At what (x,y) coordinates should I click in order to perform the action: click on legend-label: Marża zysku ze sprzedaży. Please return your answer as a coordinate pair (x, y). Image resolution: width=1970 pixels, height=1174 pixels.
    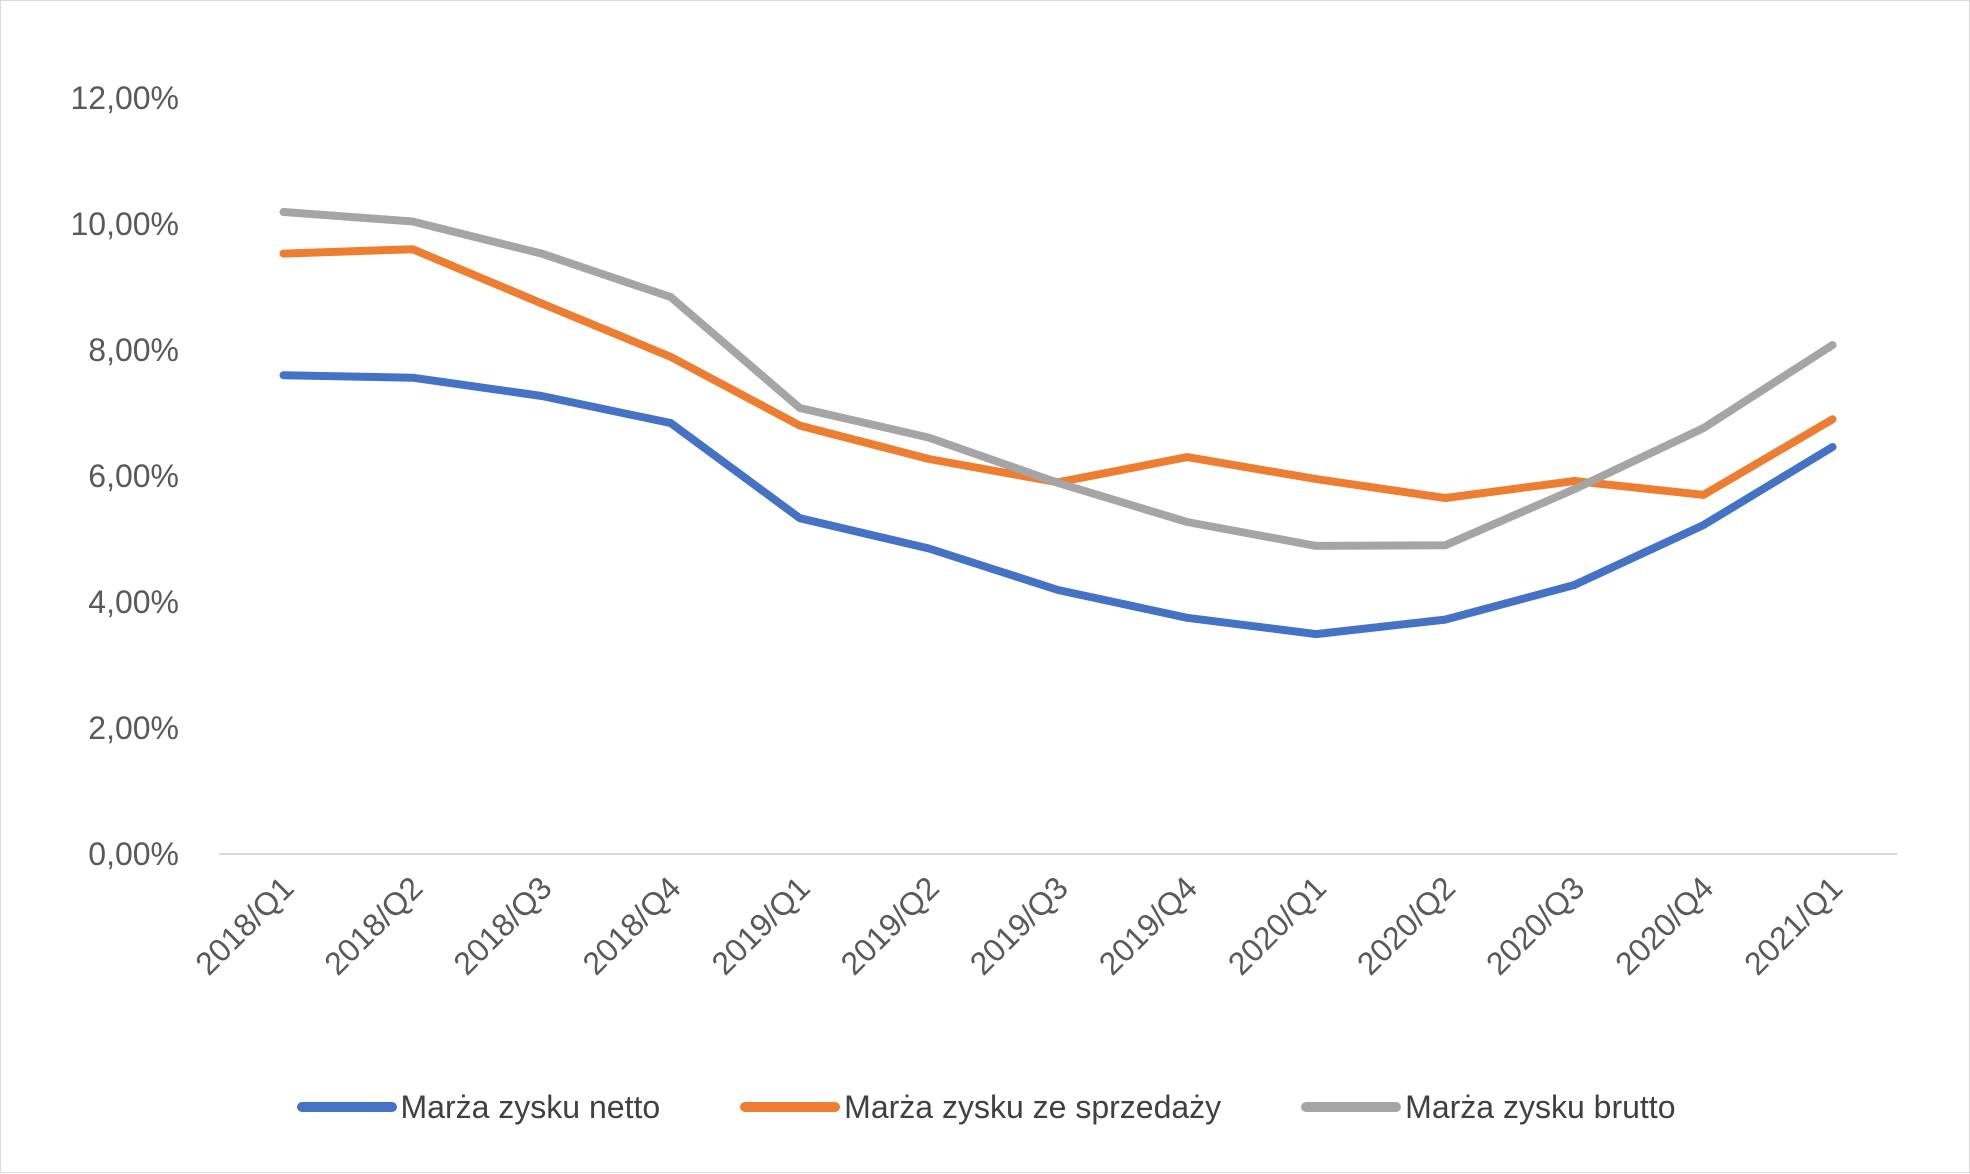
    Looking at the image, I should click on (1033, 1106).